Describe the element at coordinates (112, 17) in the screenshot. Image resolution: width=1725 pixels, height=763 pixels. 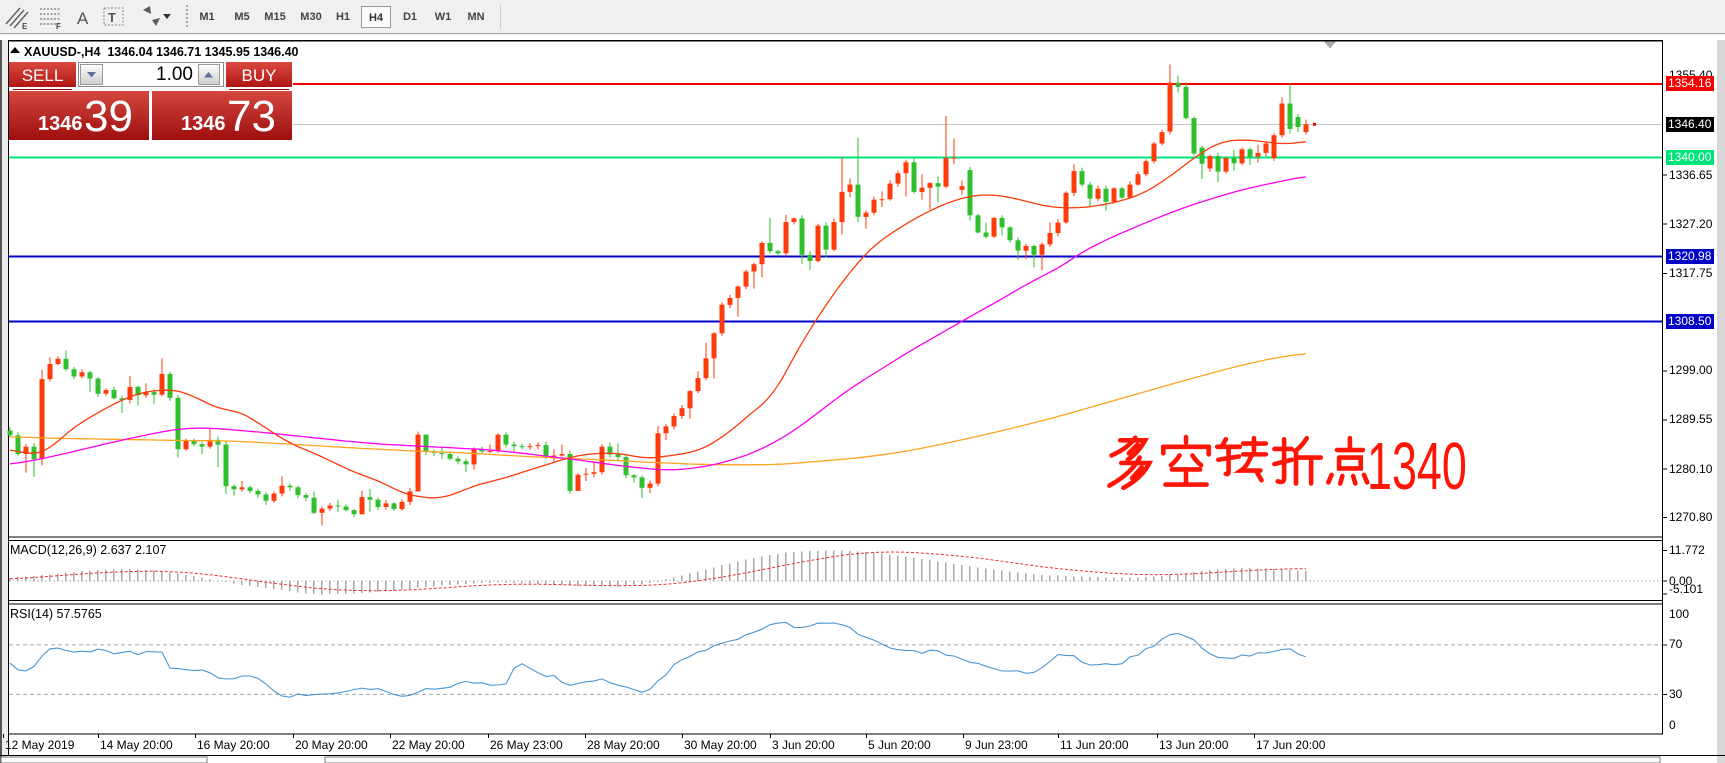
I see `svg-text: T` at that location.